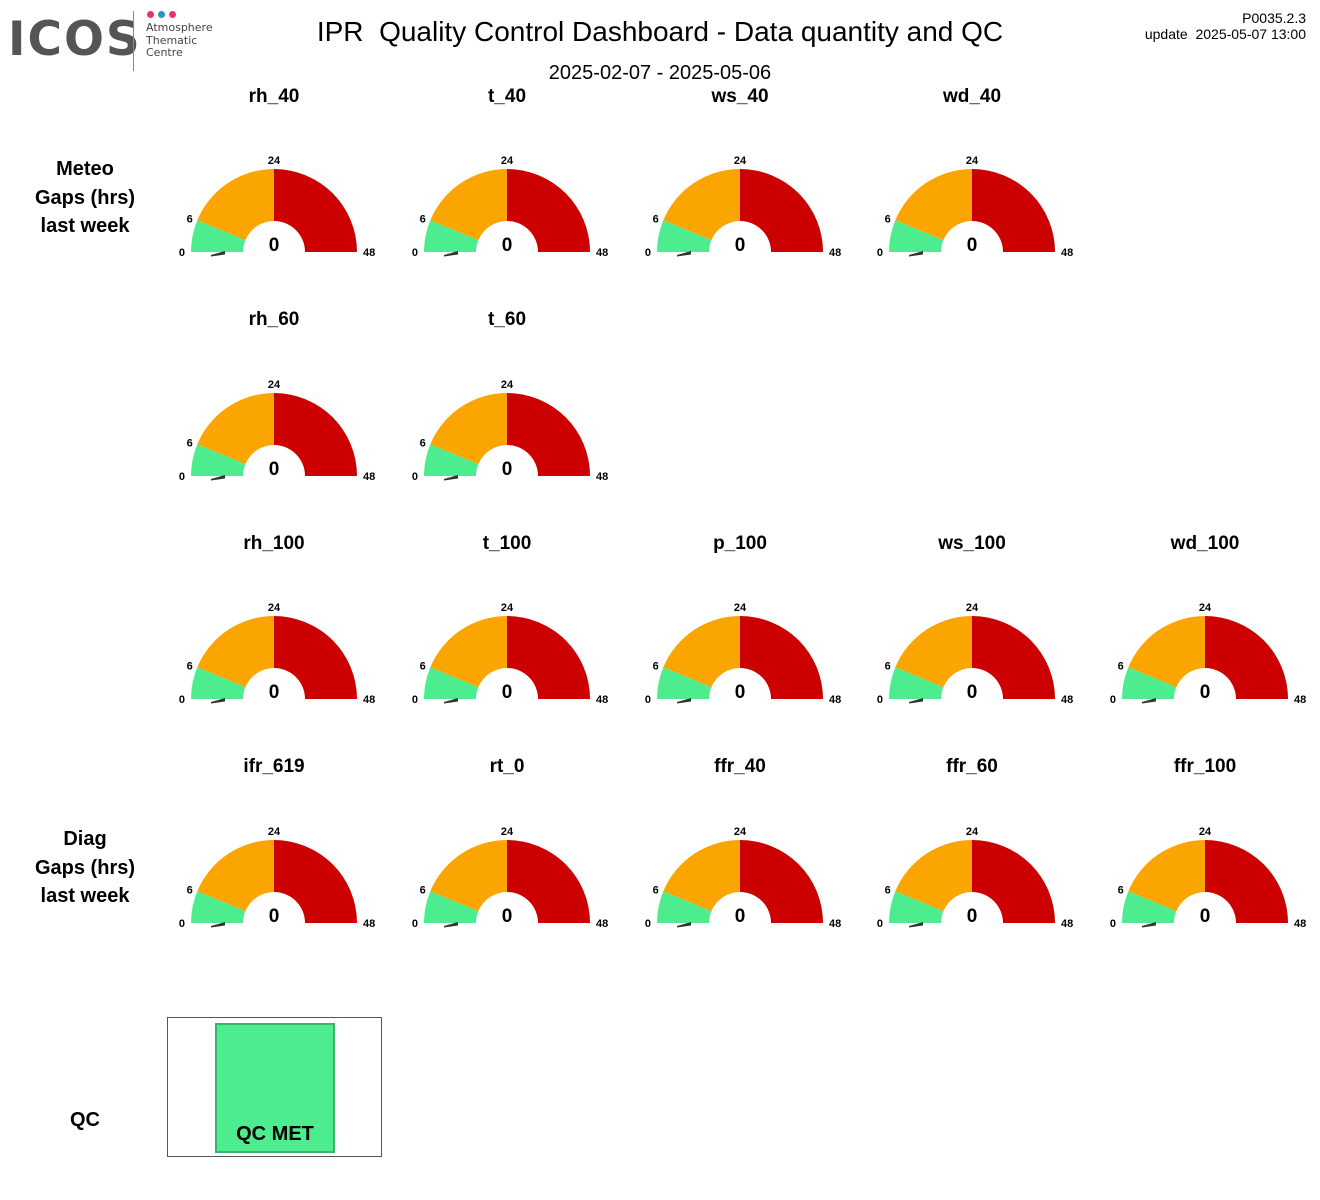  I want to click on gauge-rt_0: 0 6 24 48 0, so click(510, 878).